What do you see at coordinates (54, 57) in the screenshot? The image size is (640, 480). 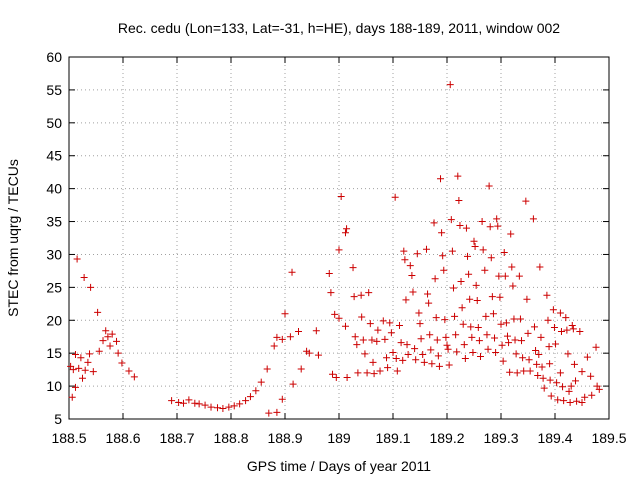 I see `y-tick-label: 60` at bounding box center [54, 57].